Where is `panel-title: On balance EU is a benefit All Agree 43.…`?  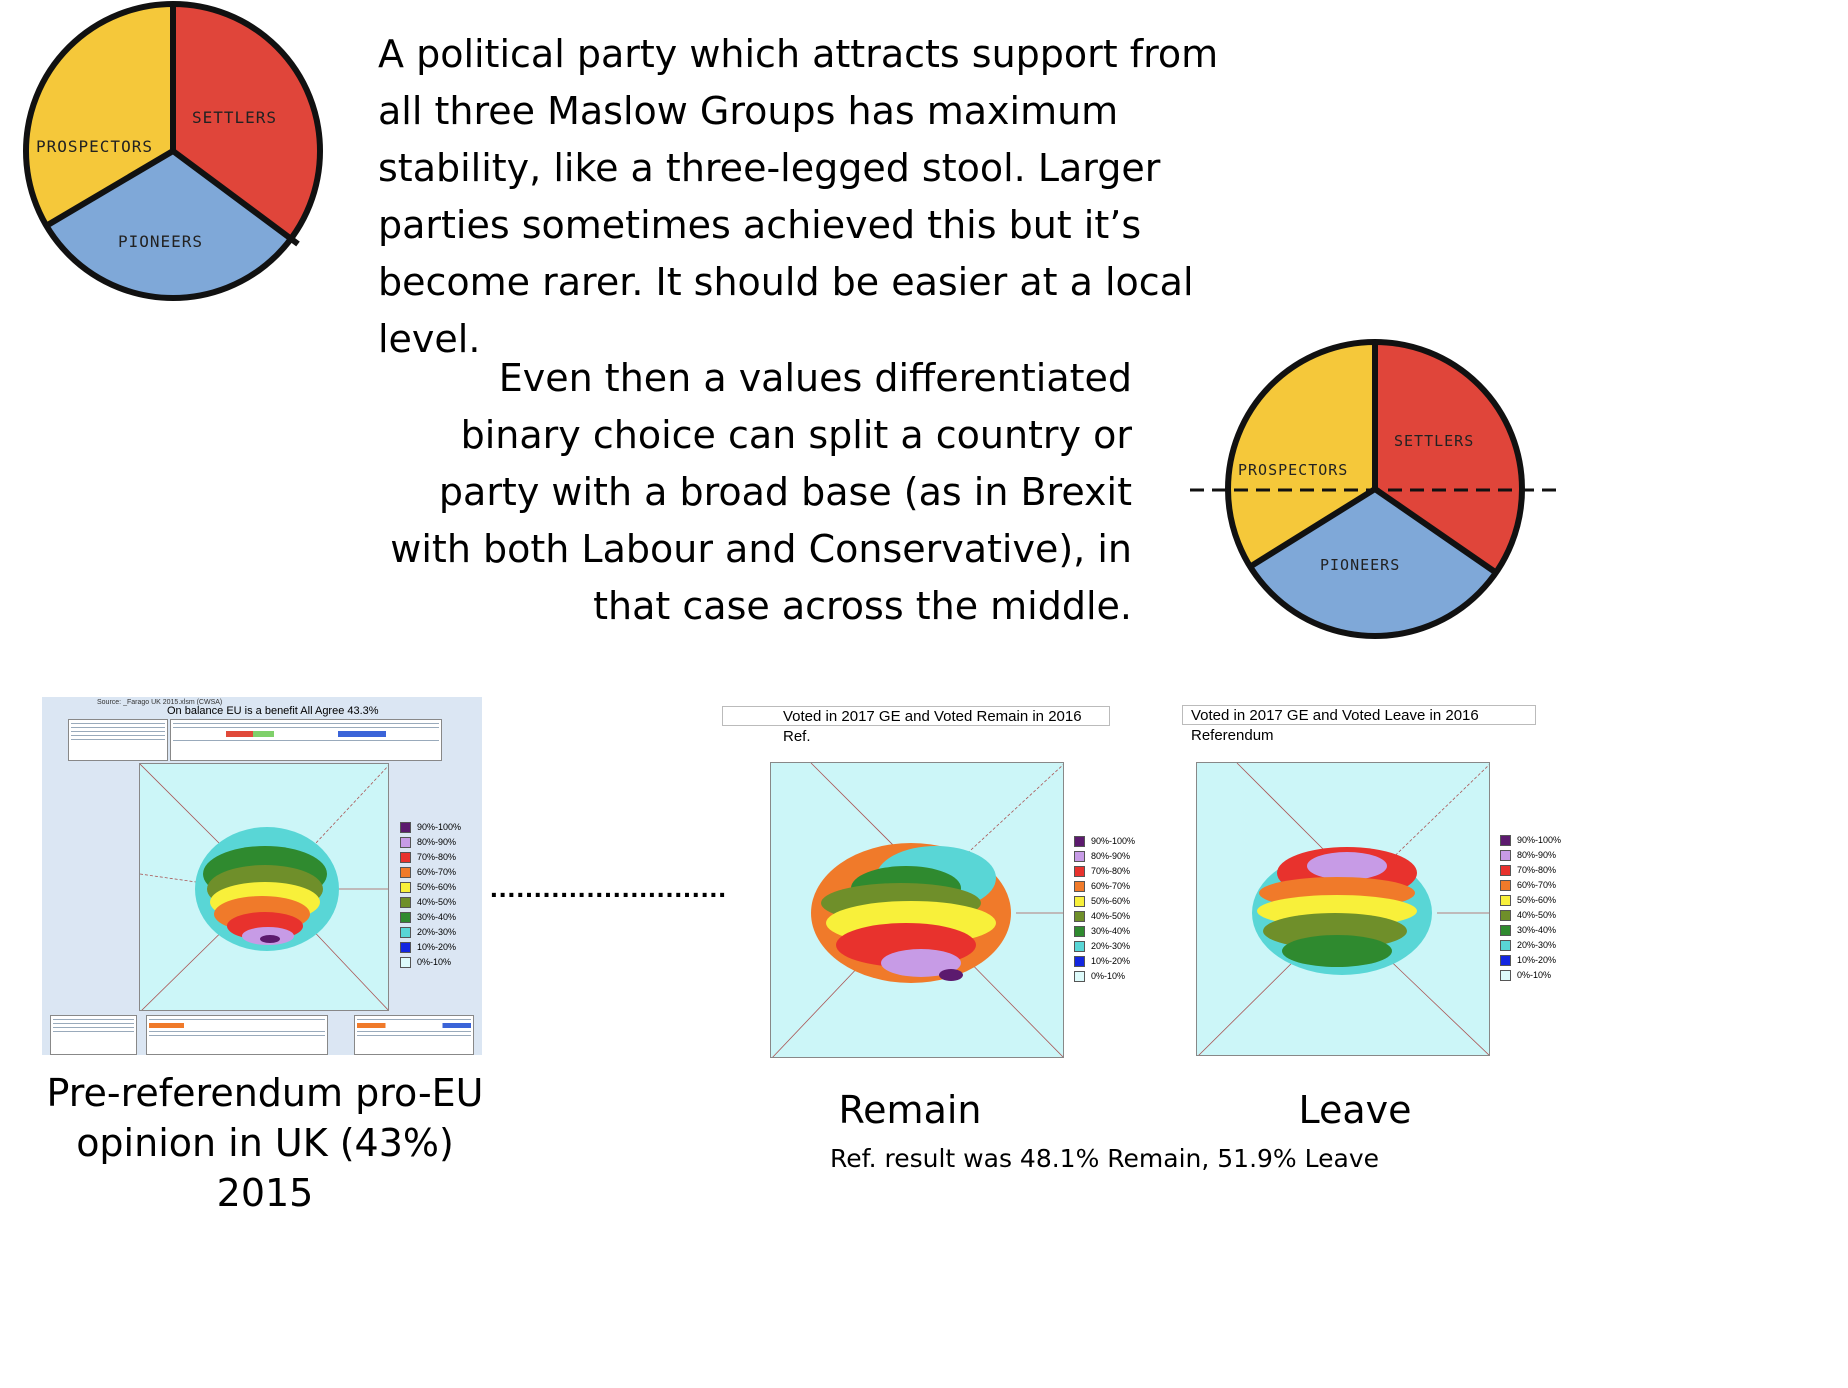 panel-title: On balance EU is a benefit All Agree 43.… is located at coordinates (273, 711).